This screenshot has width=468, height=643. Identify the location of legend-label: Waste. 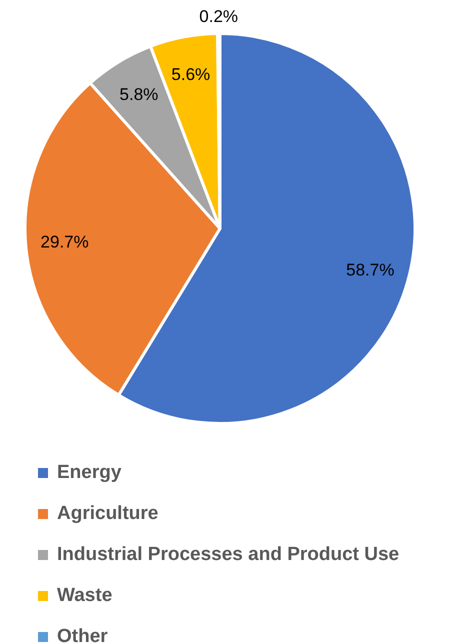
(84, 595).